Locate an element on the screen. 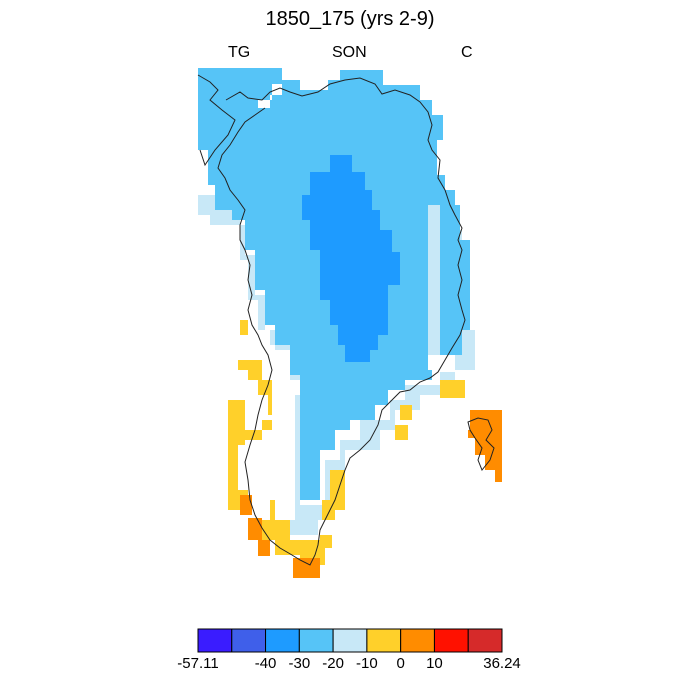 The height and width of the screenshot is (700, 700). colorbar-label: -30 is located at coordinates (299, 663).